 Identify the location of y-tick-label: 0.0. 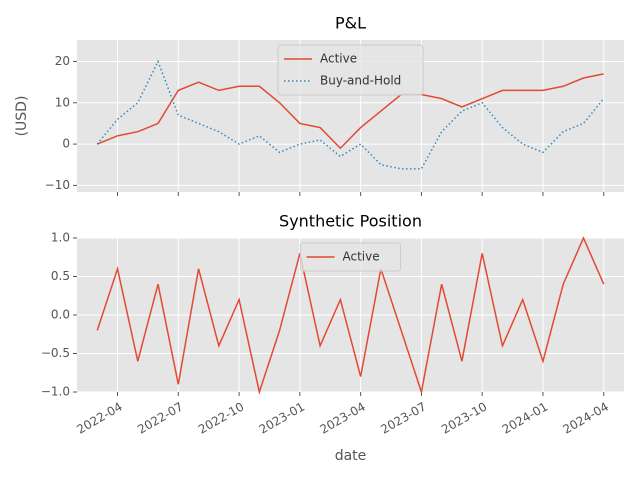
(60, 315).